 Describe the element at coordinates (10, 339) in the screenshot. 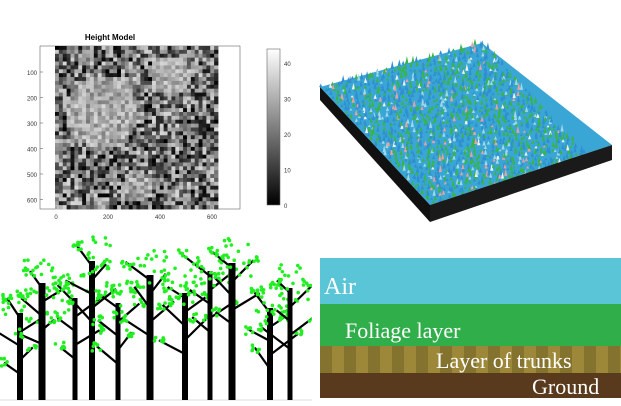

I see `tree-branch` at that location.